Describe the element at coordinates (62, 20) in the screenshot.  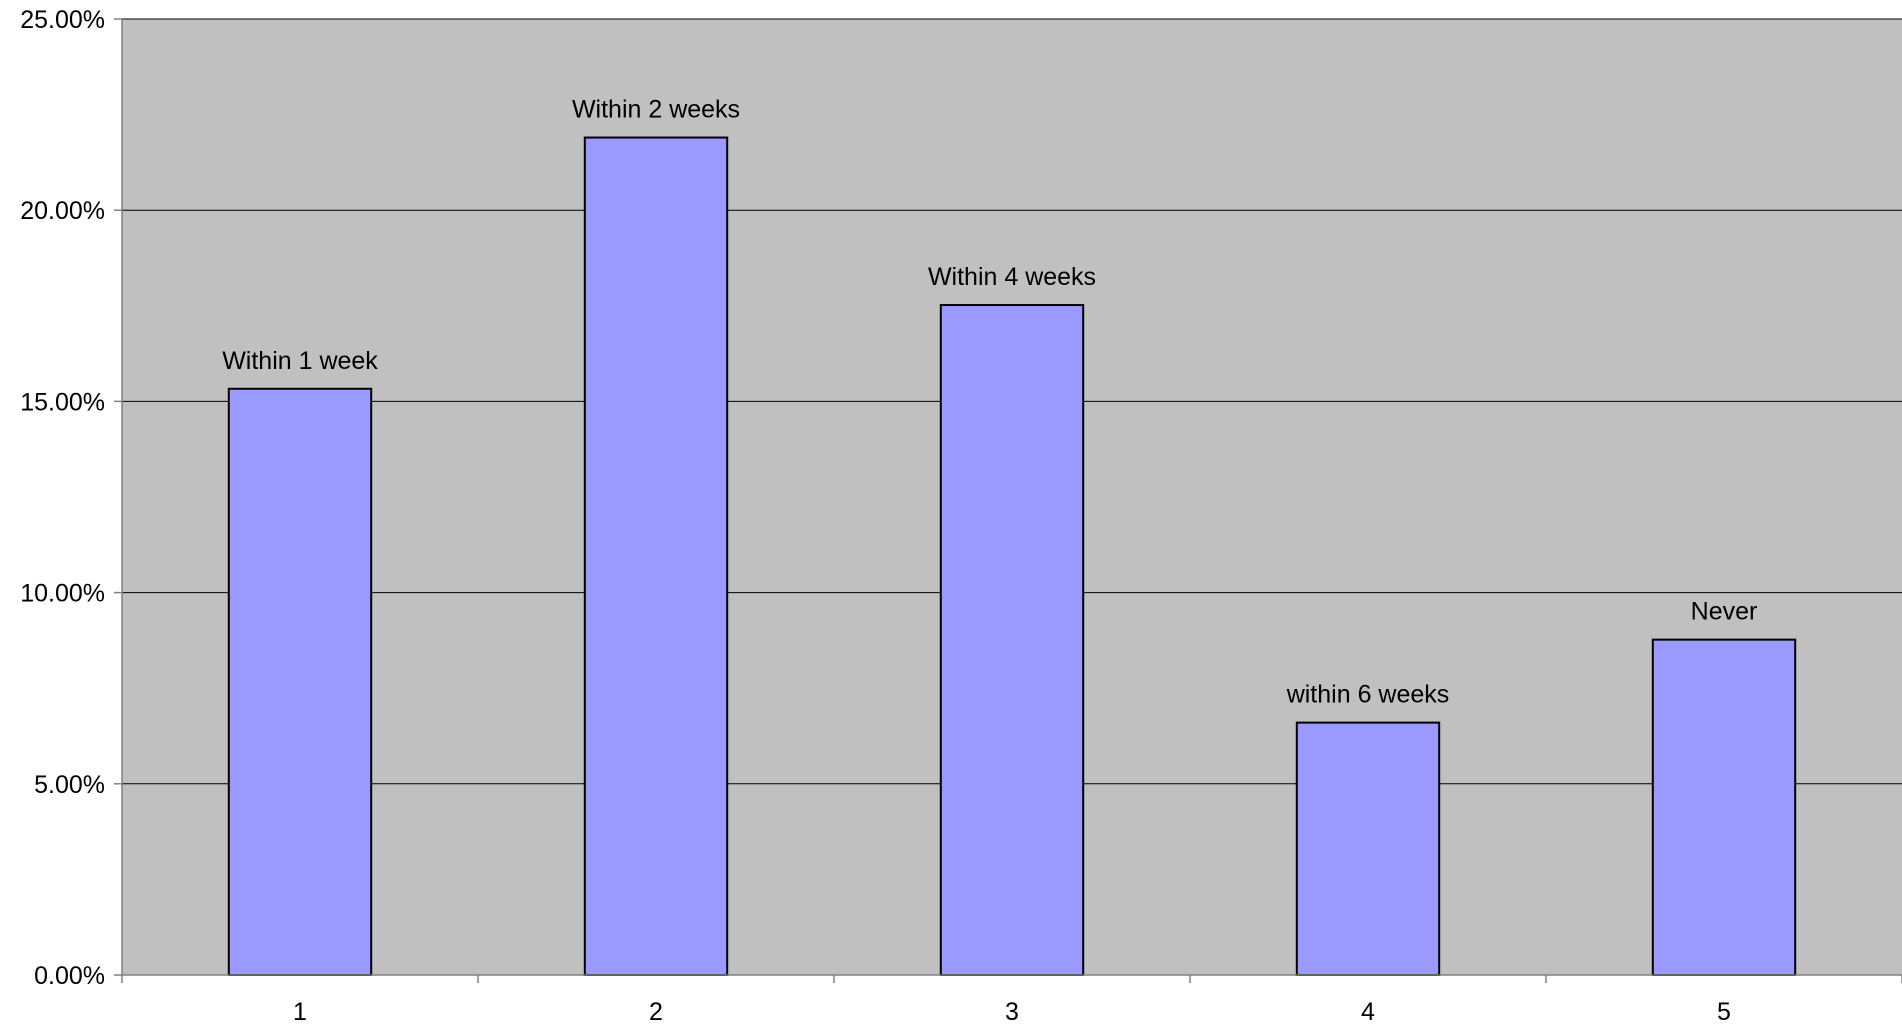
I see `y-tick-label: 25.00%` at that location.